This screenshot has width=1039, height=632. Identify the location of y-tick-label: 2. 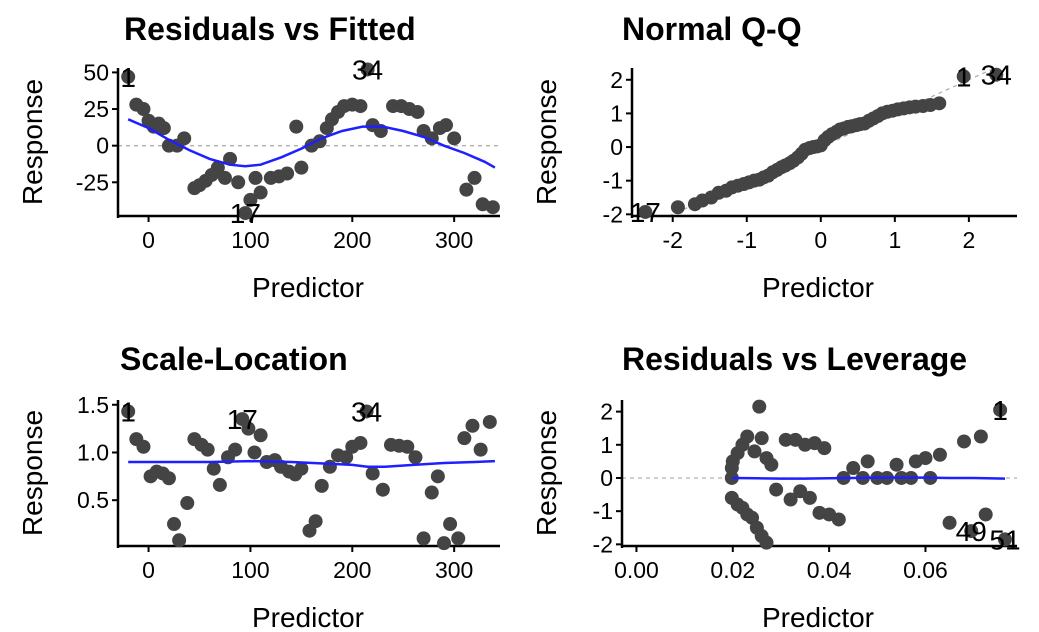
(606, 412).